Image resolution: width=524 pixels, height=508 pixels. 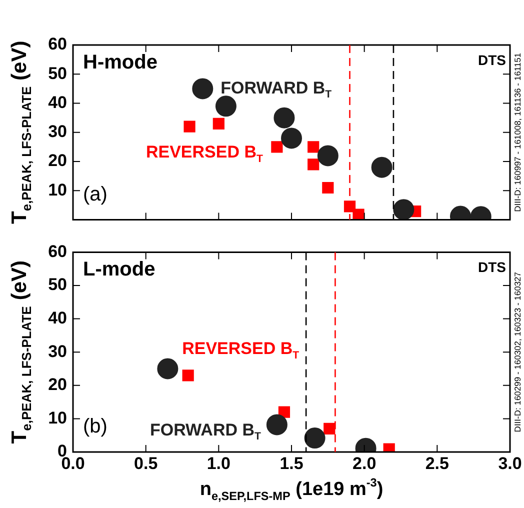 I want to click on x-tick-label: 2.5, so click(x=437, y=463).